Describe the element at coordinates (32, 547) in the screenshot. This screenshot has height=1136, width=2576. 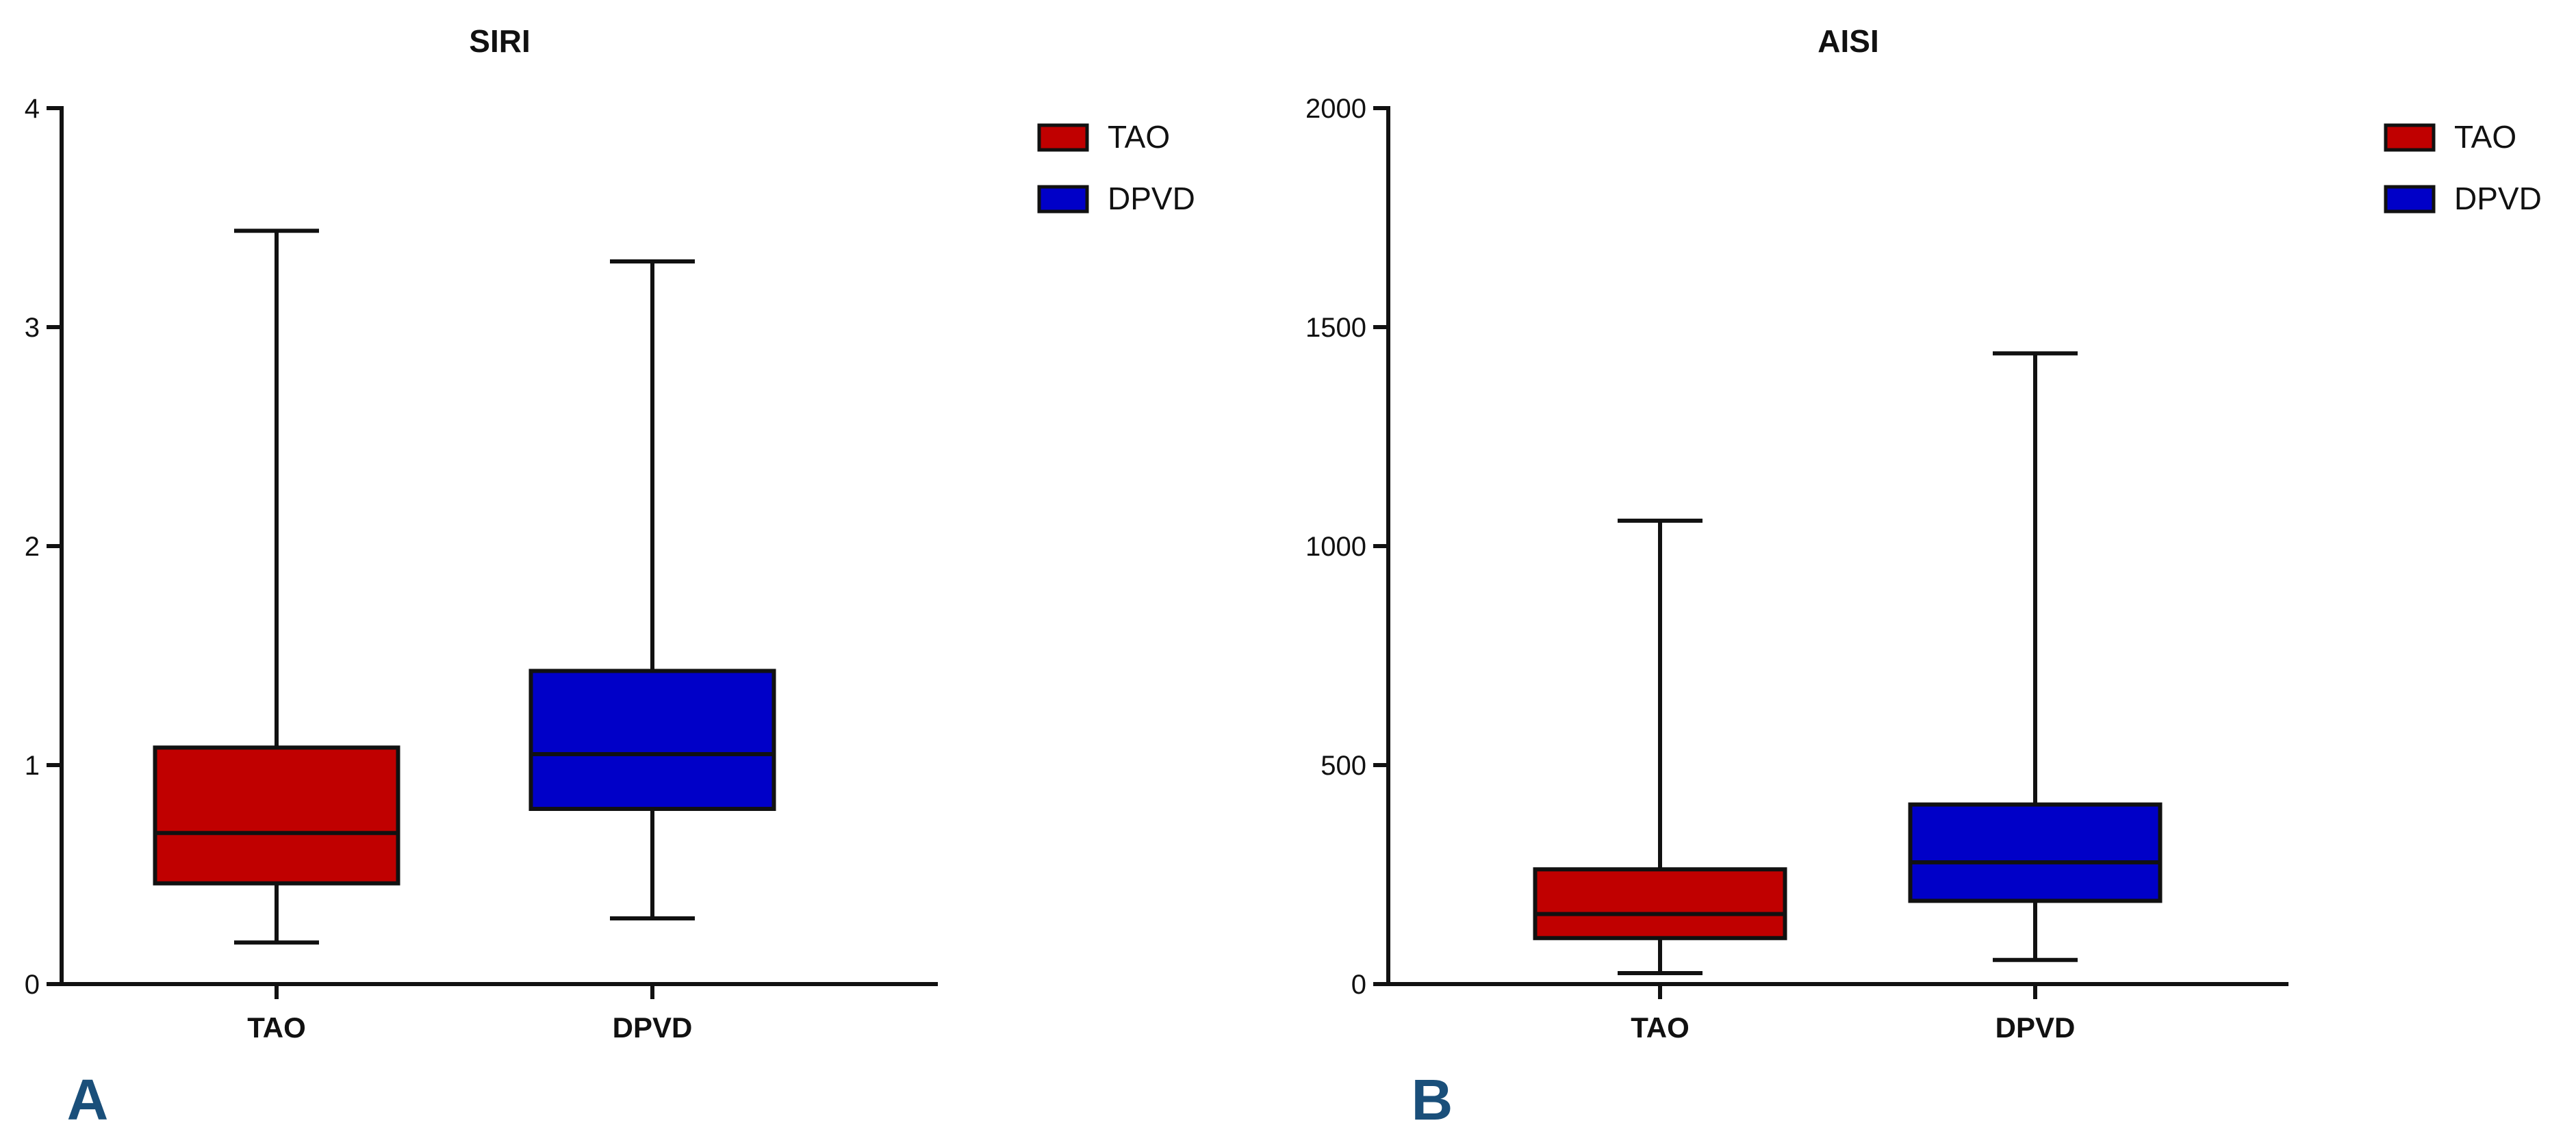
I see `siri-y-tick-label: 2` at that location.